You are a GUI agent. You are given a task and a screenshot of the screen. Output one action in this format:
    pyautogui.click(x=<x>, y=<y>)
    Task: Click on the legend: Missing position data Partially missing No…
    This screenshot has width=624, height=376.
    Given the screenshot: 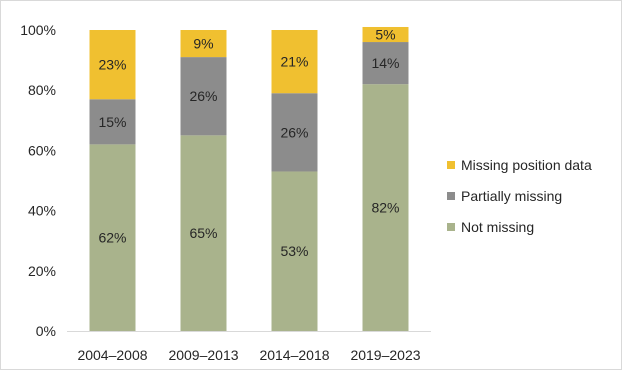 What is the action you would take?
    pyautogui.click(x=519, y=196)
    